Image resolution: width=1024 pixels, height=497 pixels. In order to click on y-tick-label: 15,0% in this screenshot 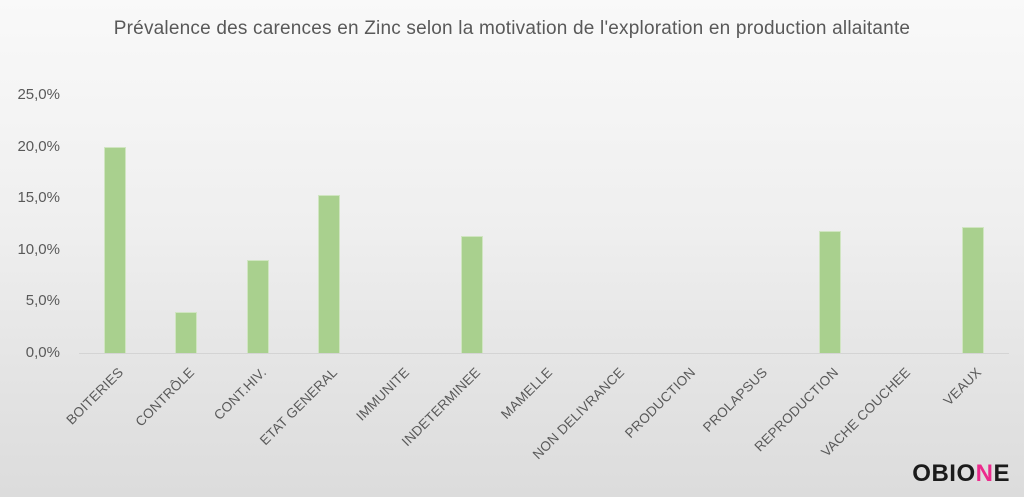, I will do `click(38, 198)`.